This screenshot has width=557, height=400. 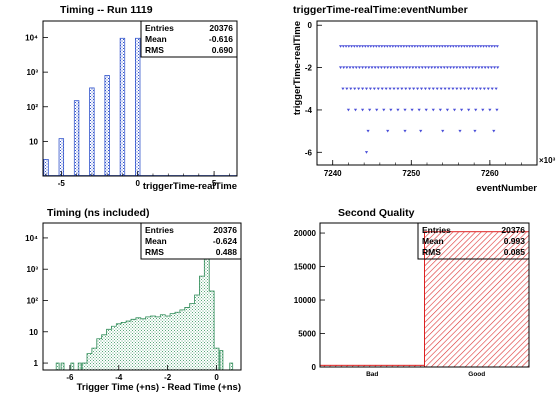 What do you see at coordinates (156, 39) in the screenshot?
I see `stat-label: Mean` at bounding box center [156, 39].